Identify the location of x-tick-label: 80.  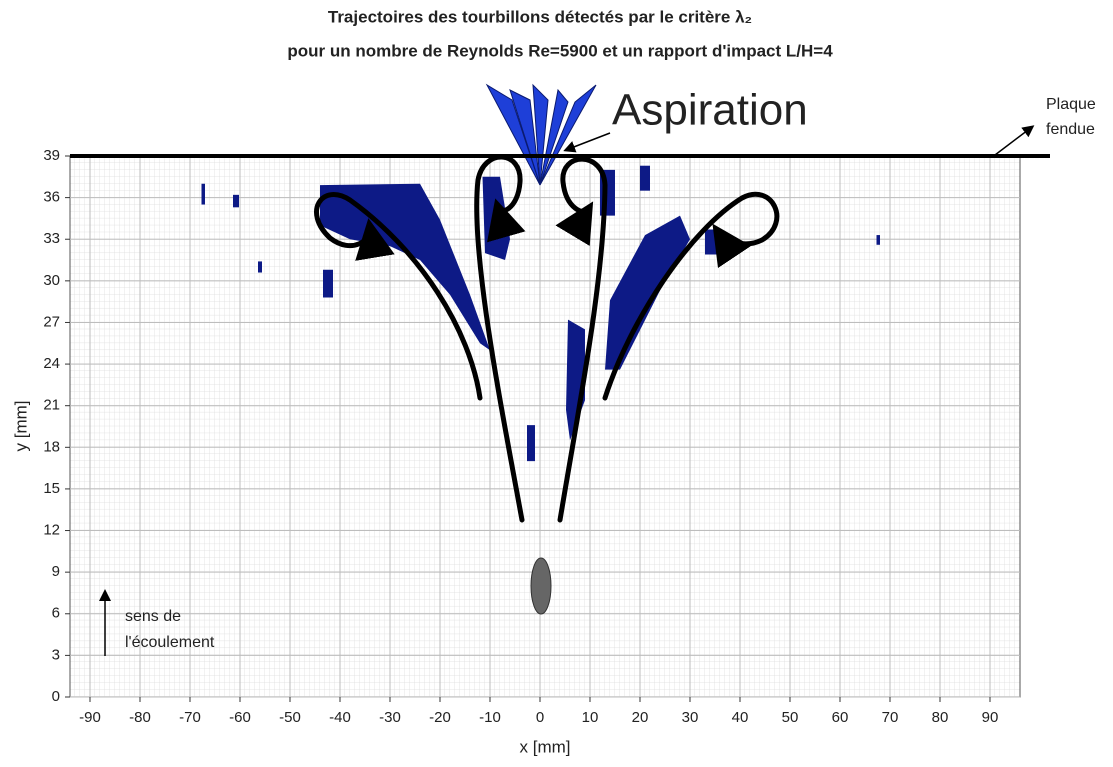
(940, 717).